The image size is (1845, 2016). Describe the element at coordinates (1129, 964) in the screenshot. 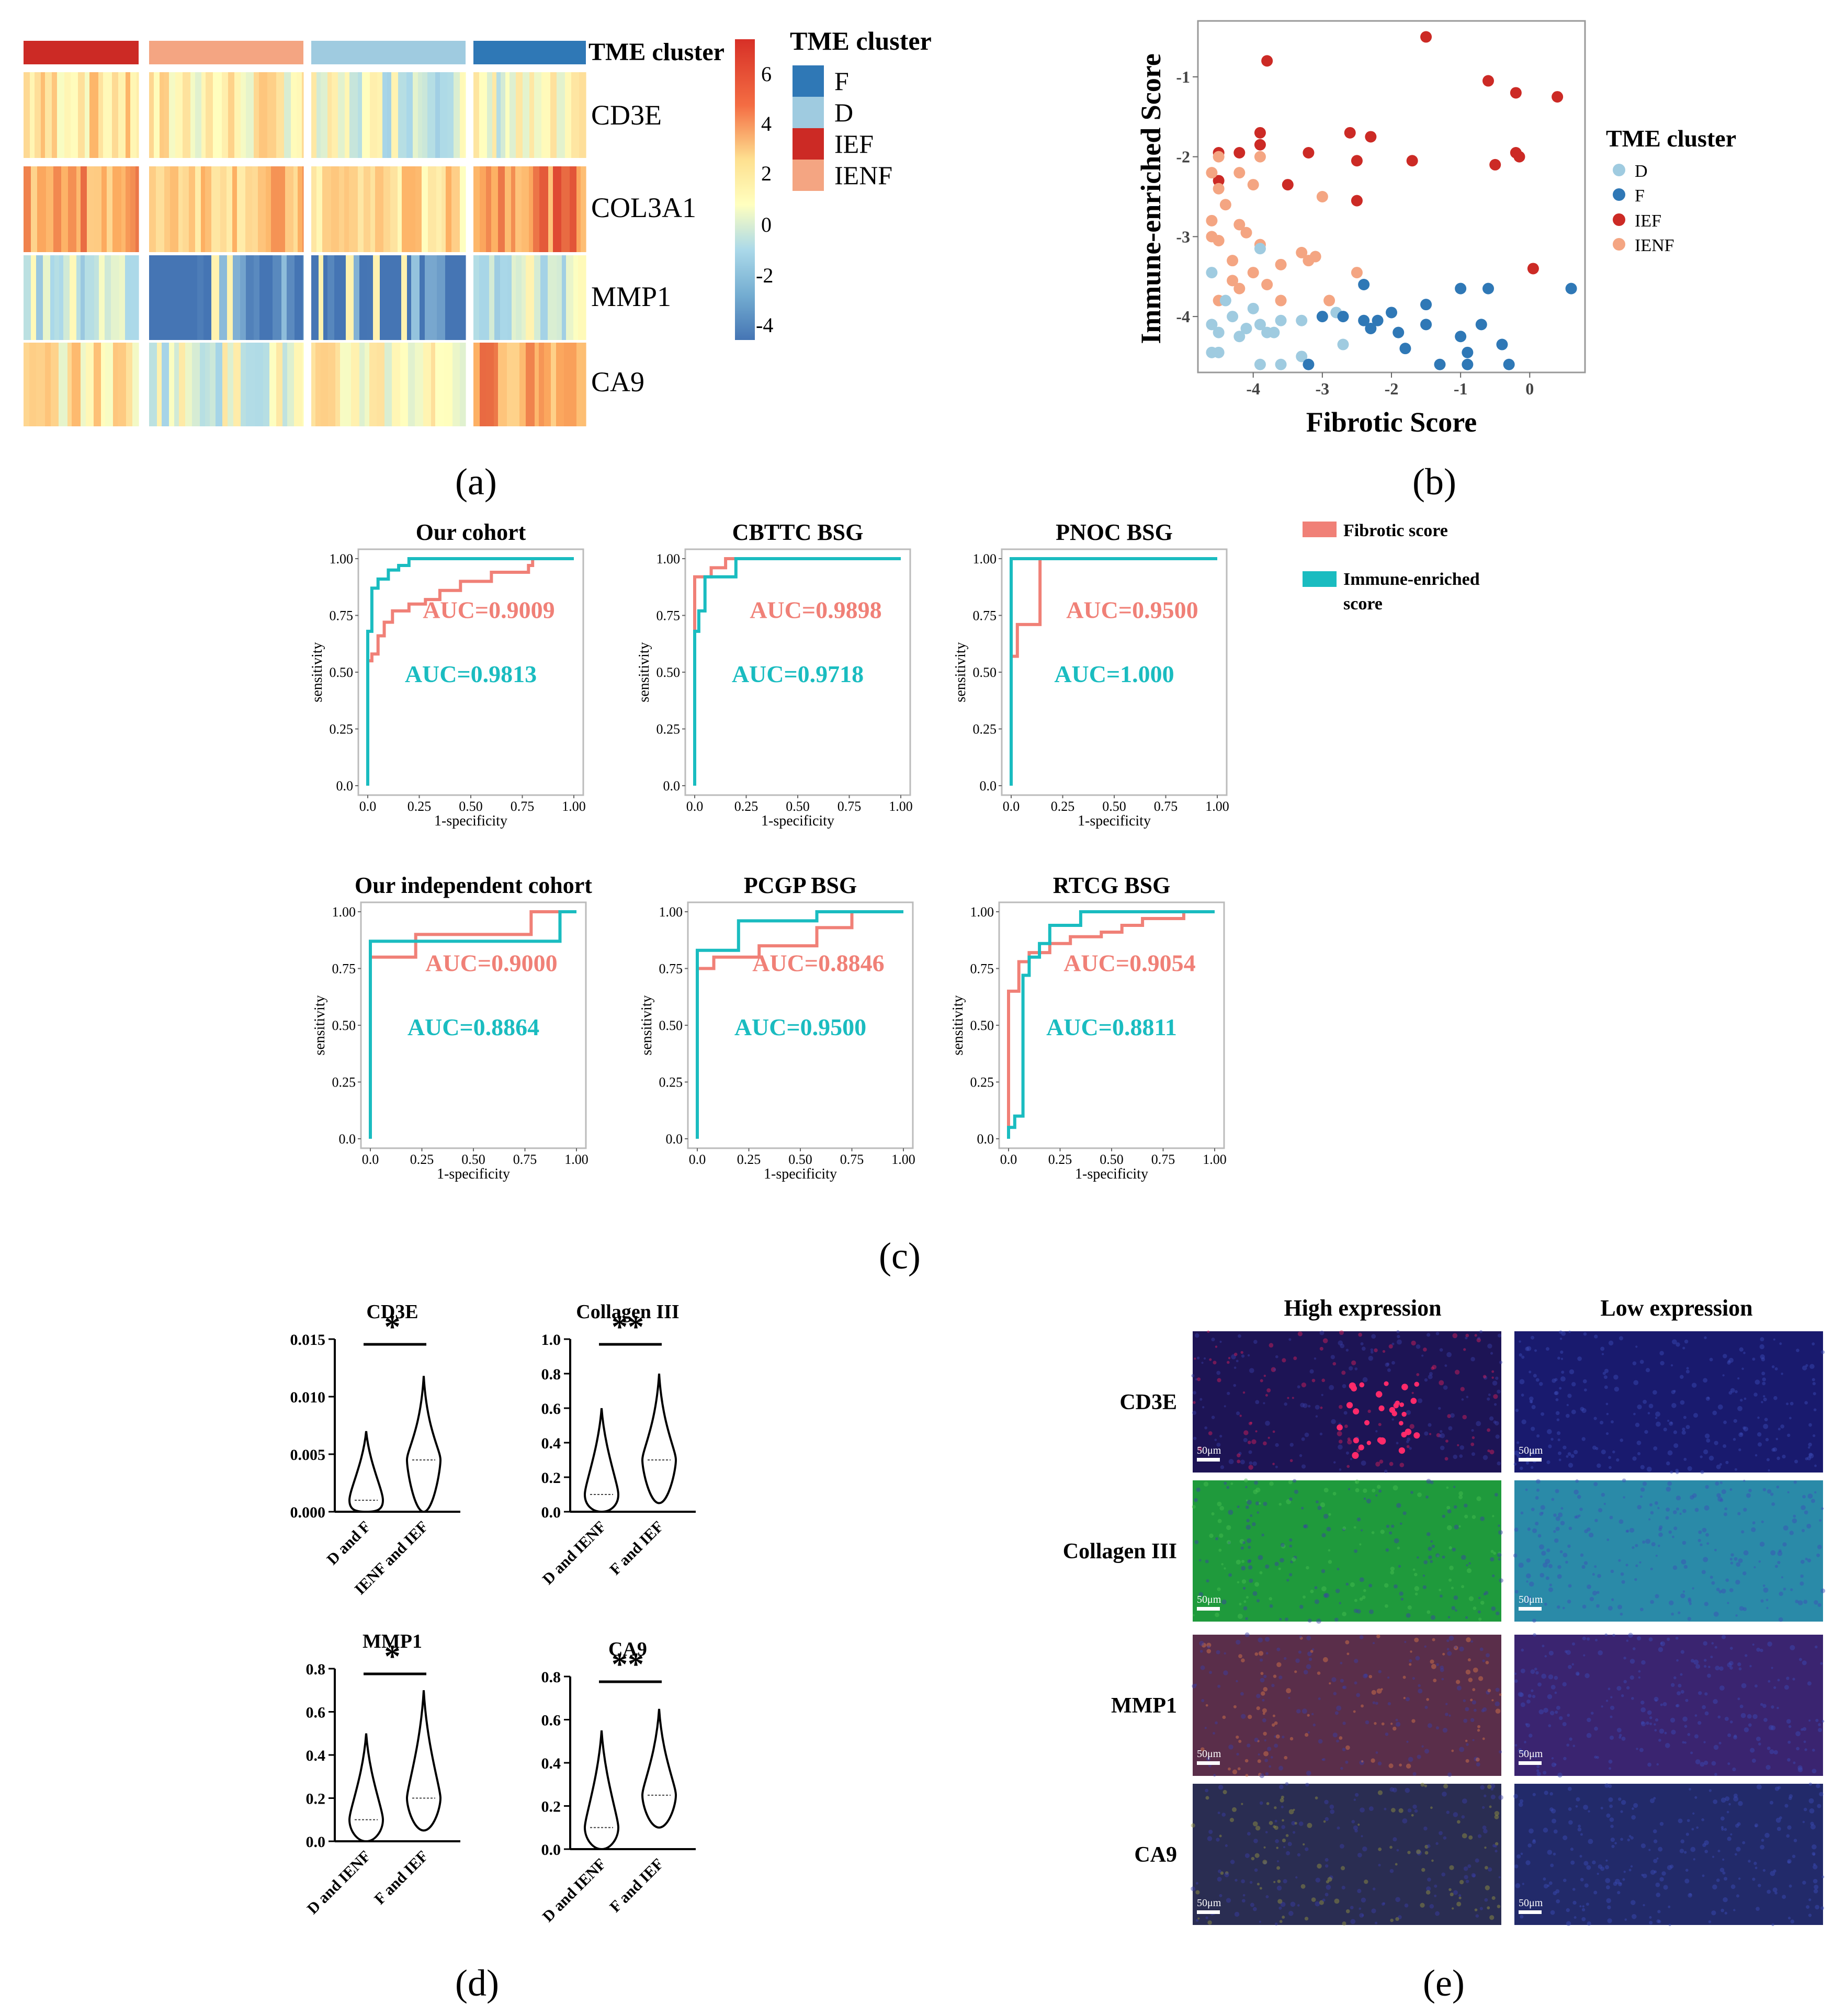

I see `auc-label-fibrotic: AUC=0.9054` at that location.